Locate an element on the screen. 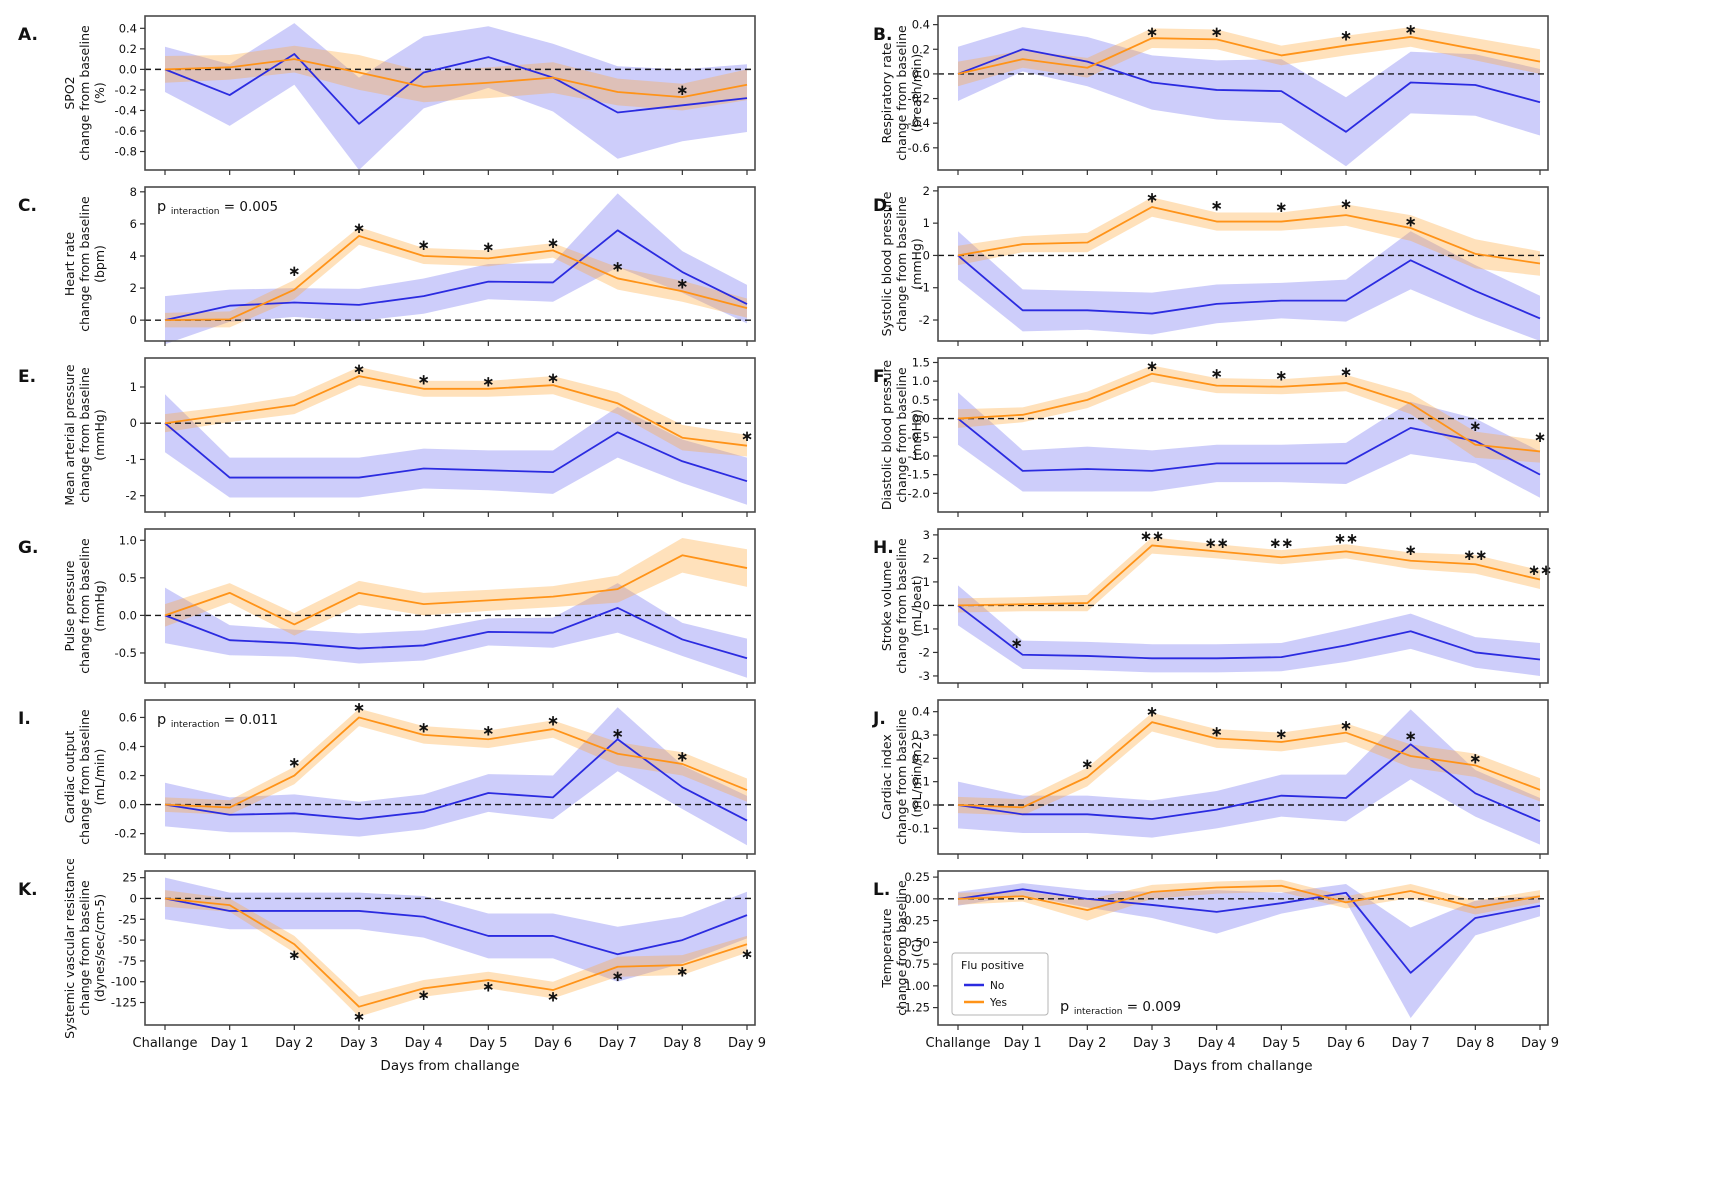 The height and width of the screenshot is (1179, 1730). x-tick-label: Day 5 is located at coordinates (488, 1043).